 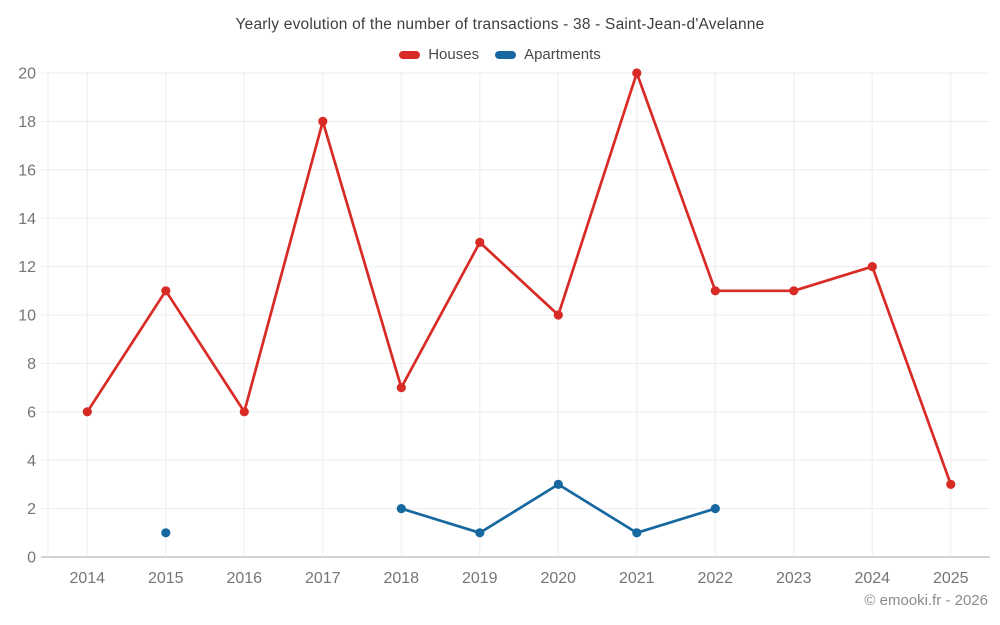 I want to click on legend-item-houses: Houses, so click(x=439, y=54).